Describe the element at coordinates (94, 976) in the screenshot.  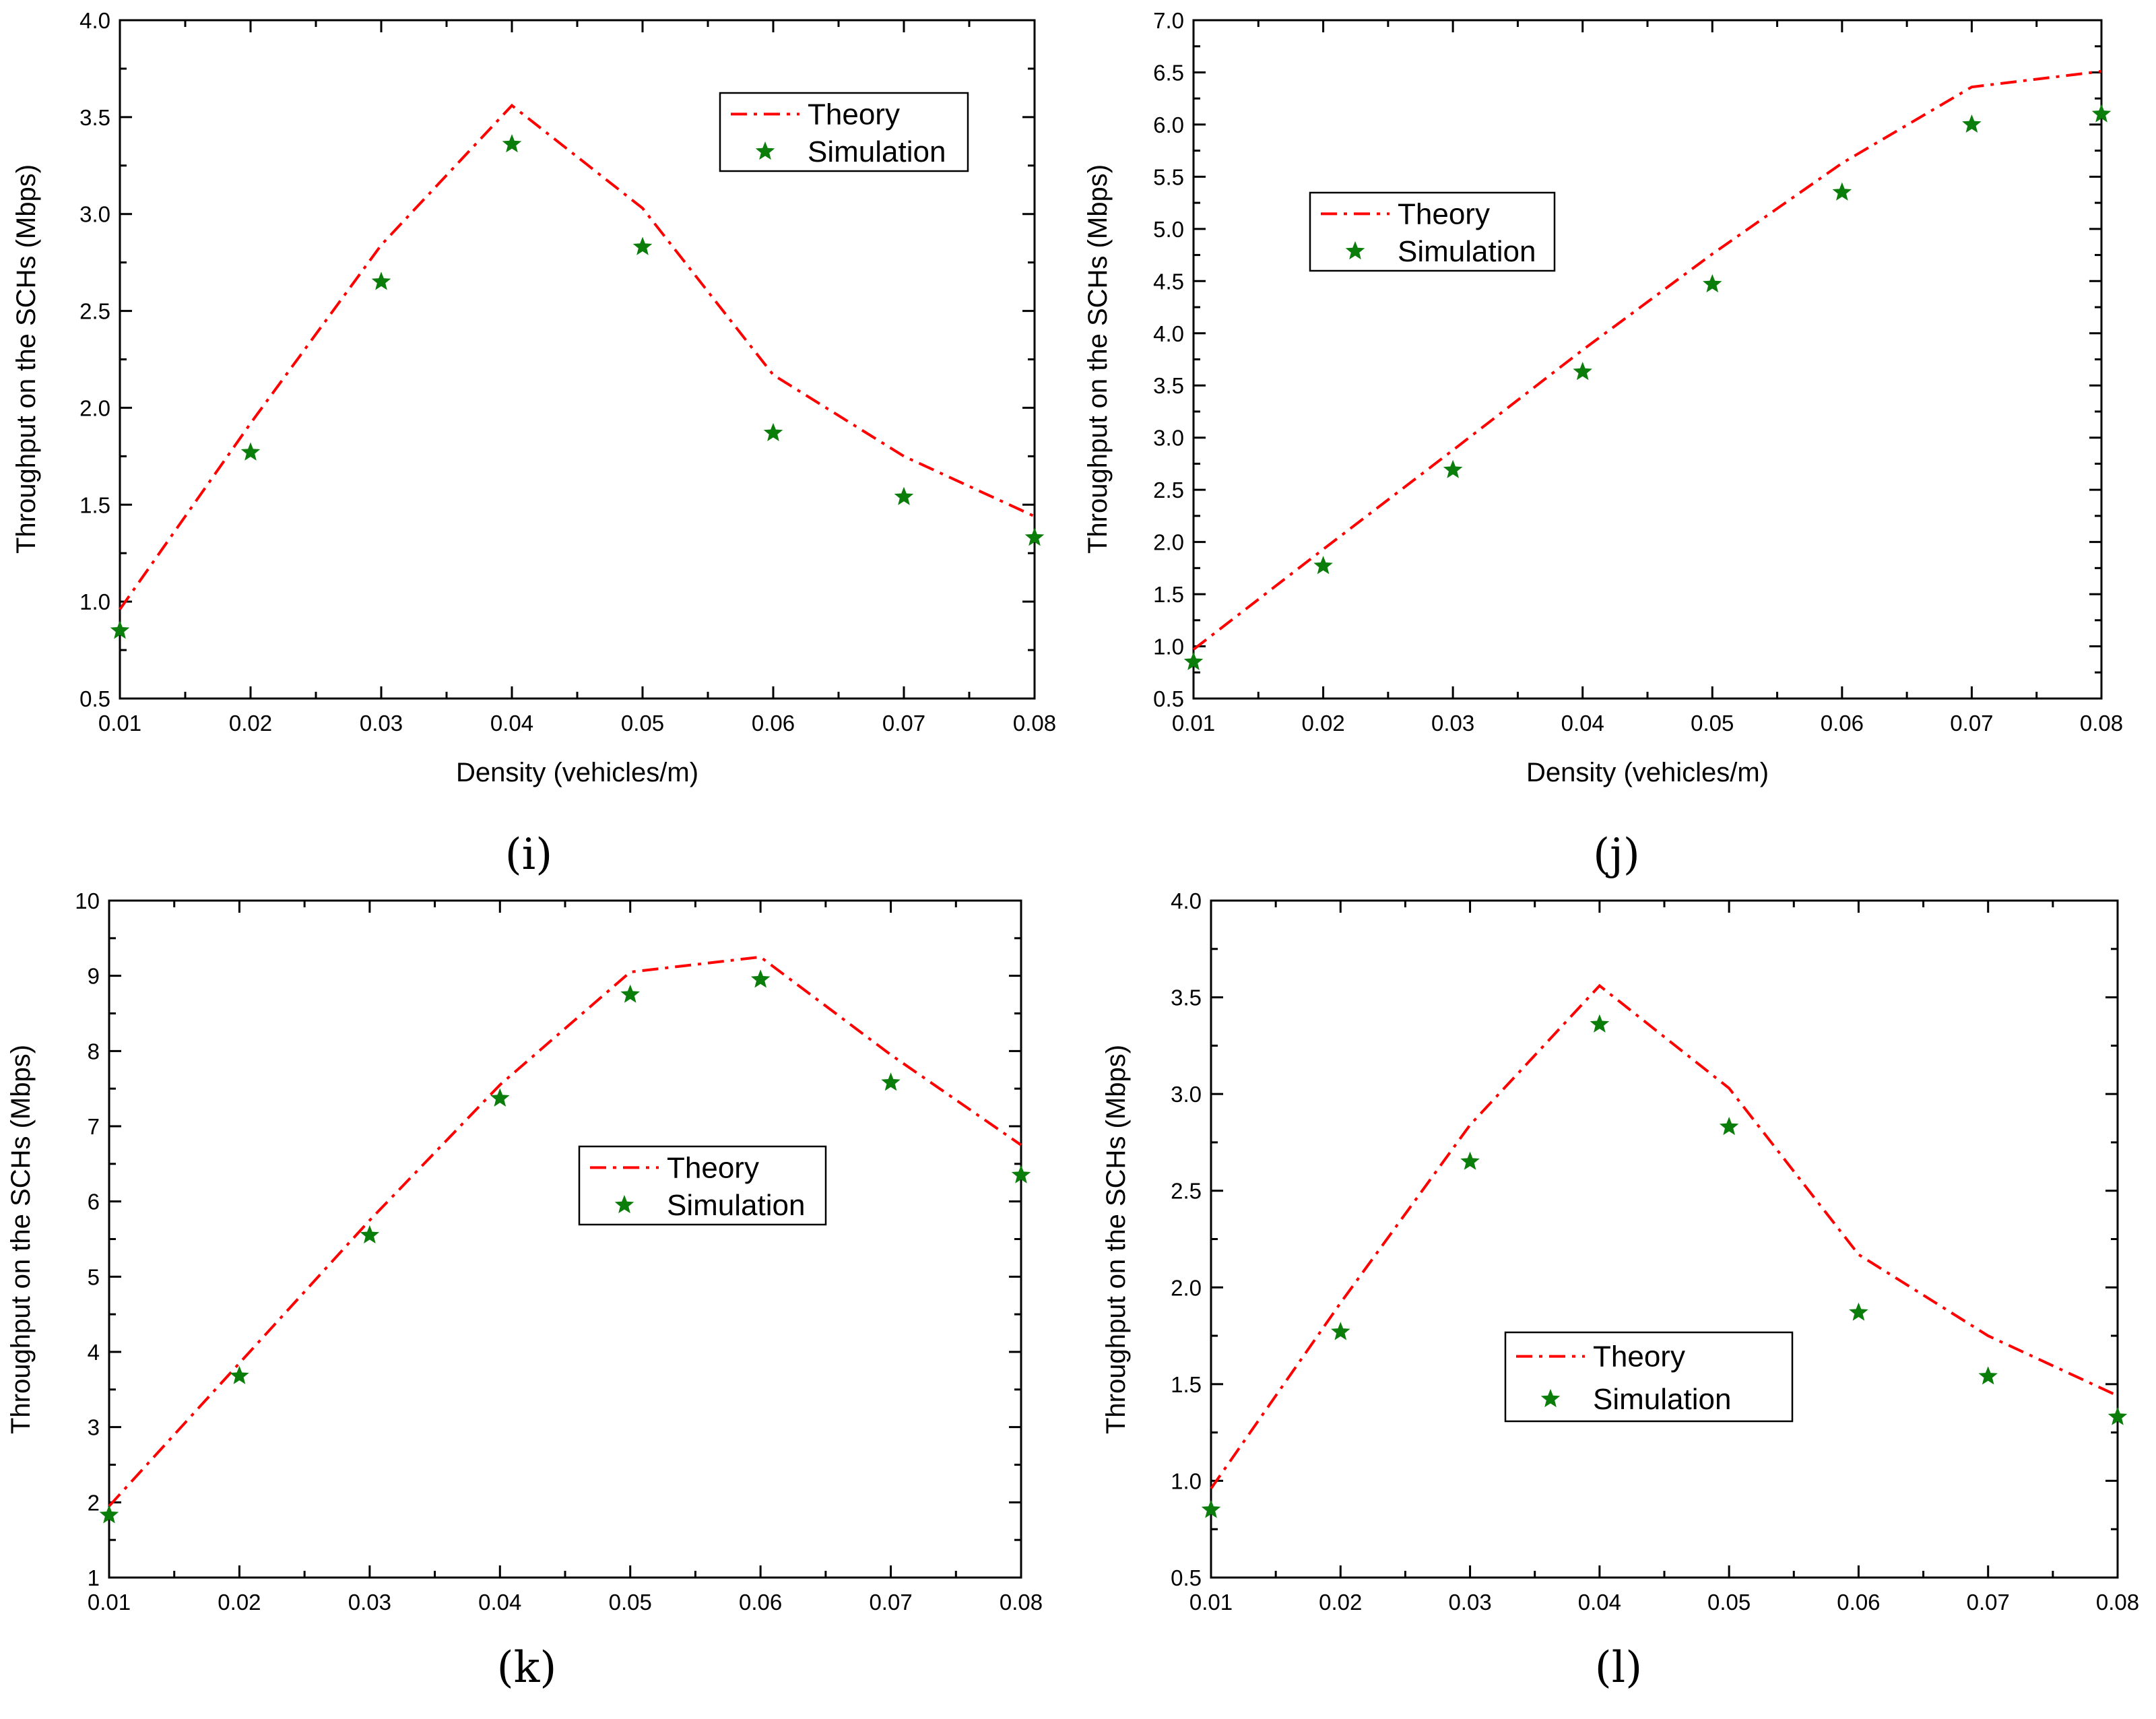
I see `y-tick-label: 9` at that location.